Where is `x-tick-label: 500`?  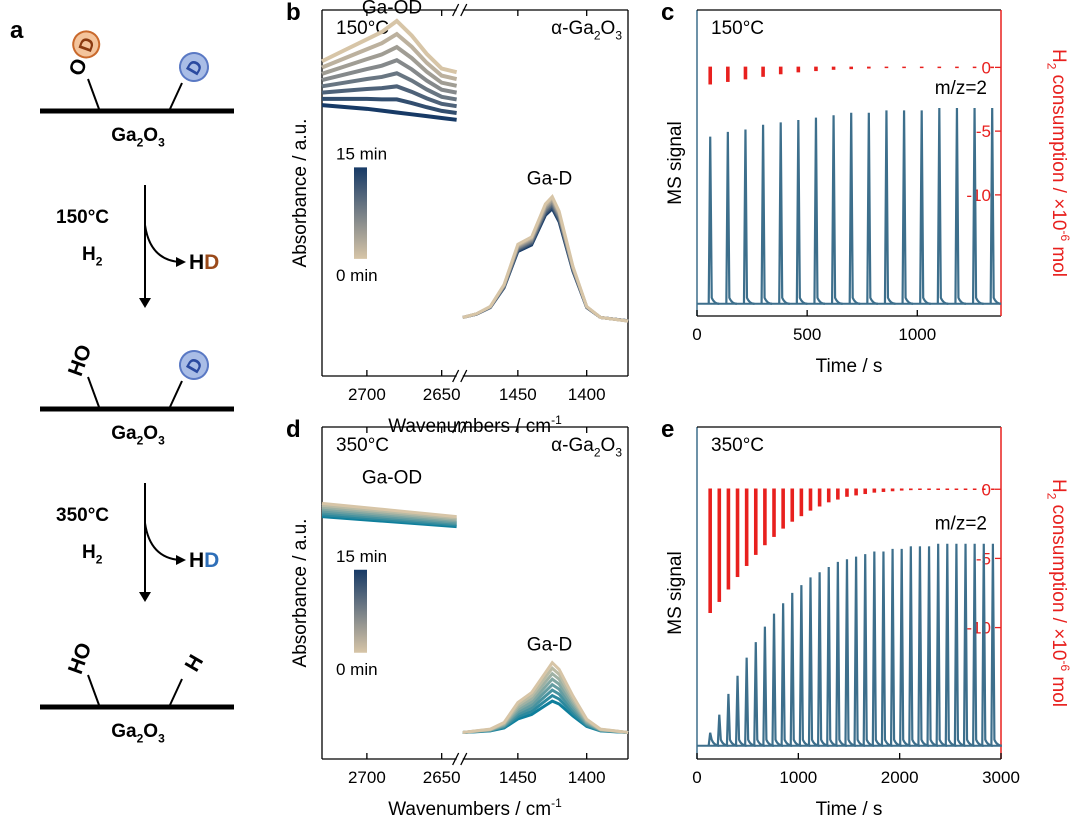
x-tick-label: 500 is located at coordinates (807, 334).